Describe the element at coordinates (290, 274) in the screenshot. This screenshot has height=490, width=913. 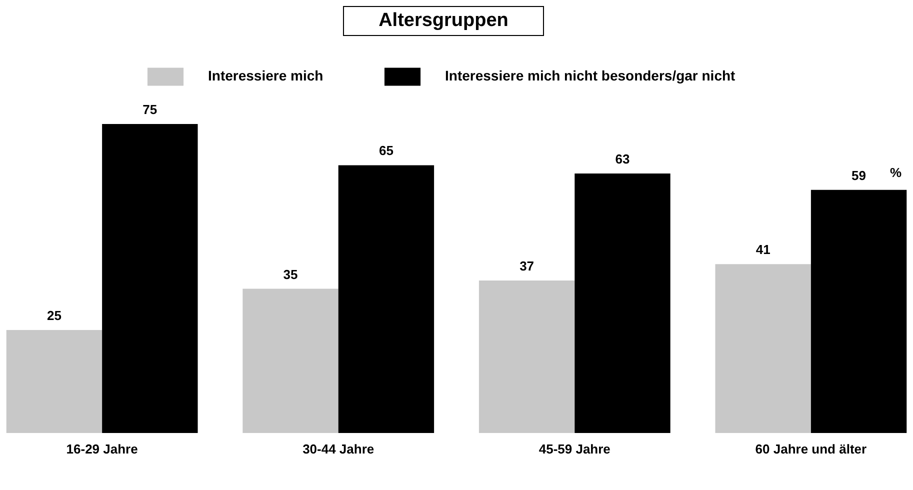
I see `data-label: 35` at that location.